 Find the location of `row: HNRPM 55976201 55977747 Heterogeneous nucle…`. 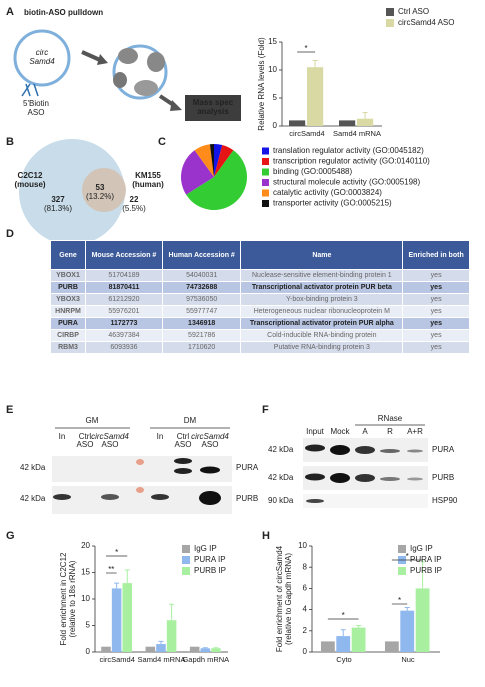

row: HNRPM 55976201 55977747 Heterogeneous nucle… is located at coordinates (259, 311).